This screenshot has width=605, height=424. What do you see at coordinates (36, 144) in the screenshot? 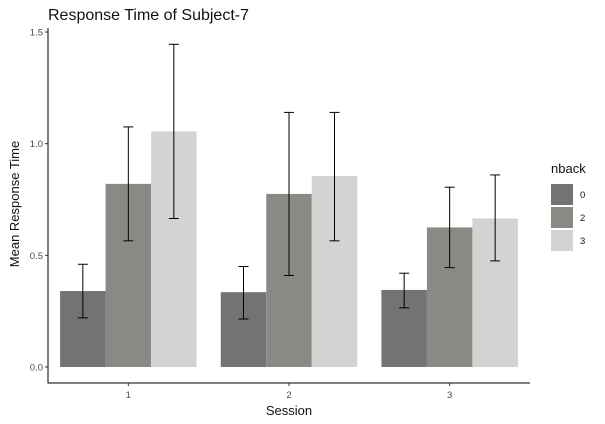
I see `y-tick-label: 1.0` at bounding box center [36, 144].